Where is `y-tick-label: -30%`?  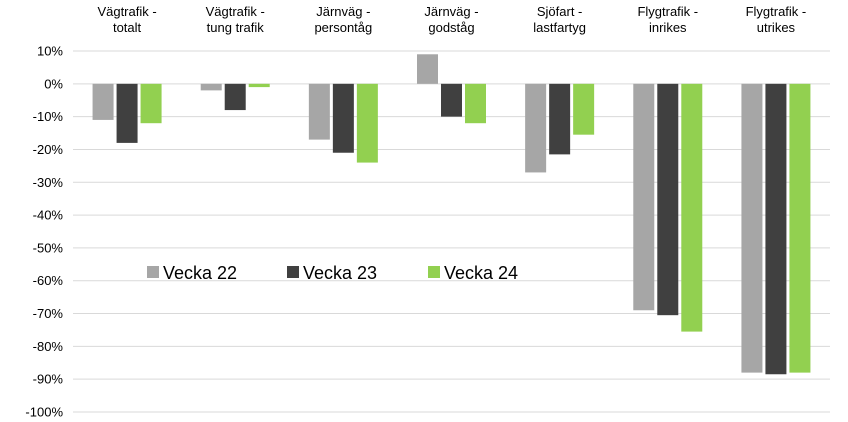
y-tick-label: -30% is located at coordinates (48, 182).